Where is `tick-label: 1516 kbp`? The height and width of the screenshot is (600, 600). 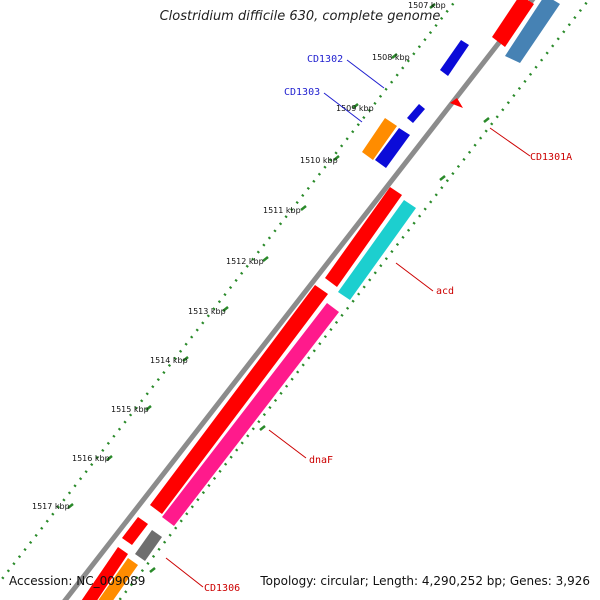
tick-label: 1516 kbp is located at coordinates (91, 458).